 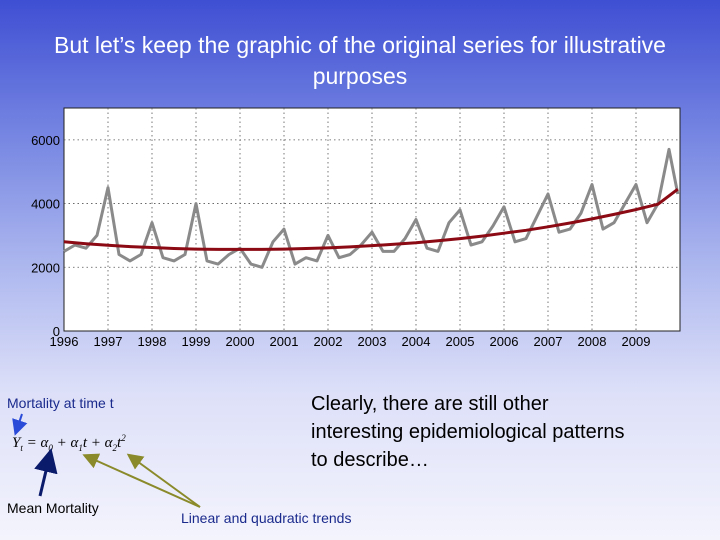 I want to click on arrow-to-alpha2, so click(x=163, y=480).